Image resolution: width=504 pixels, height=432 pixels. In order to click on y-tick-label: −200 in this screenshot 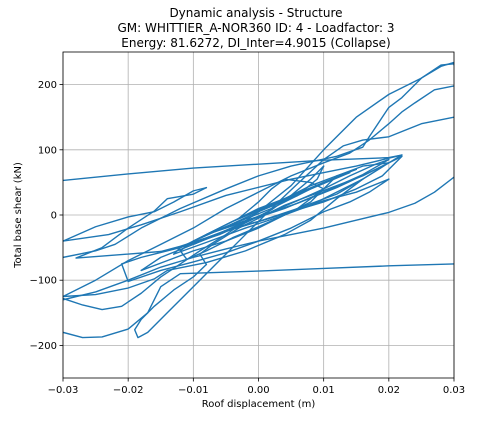, I will do `click(43, 346)`.